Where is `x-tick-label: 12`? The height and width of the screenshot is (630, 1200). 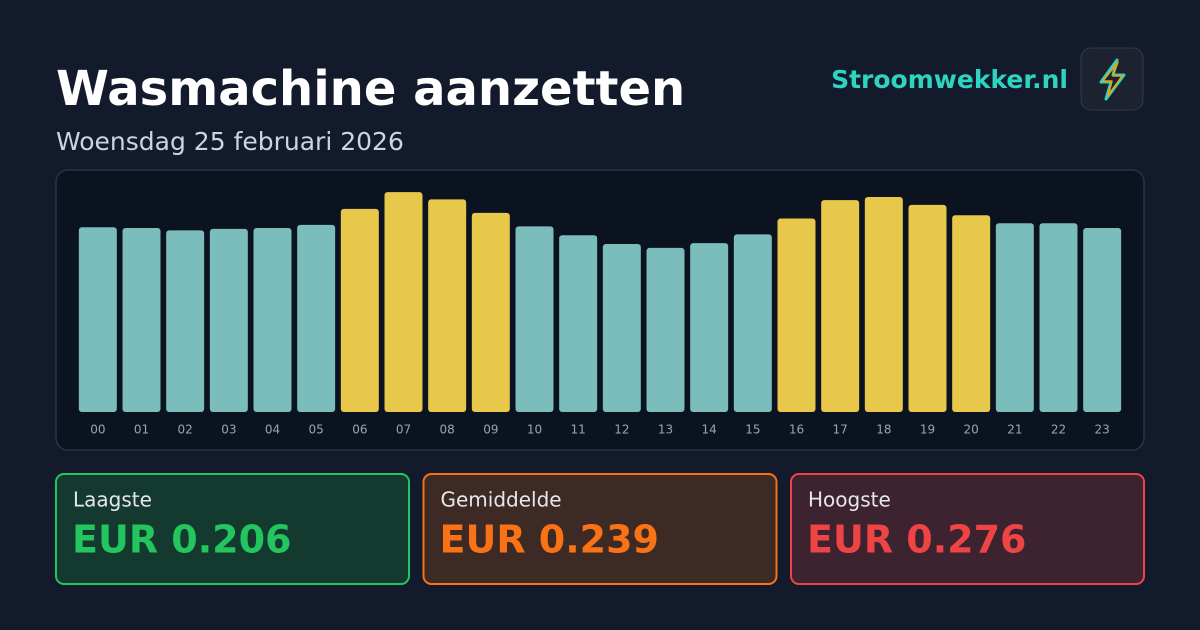 x-tick-label: 12 is located at coordinates (621, 430).